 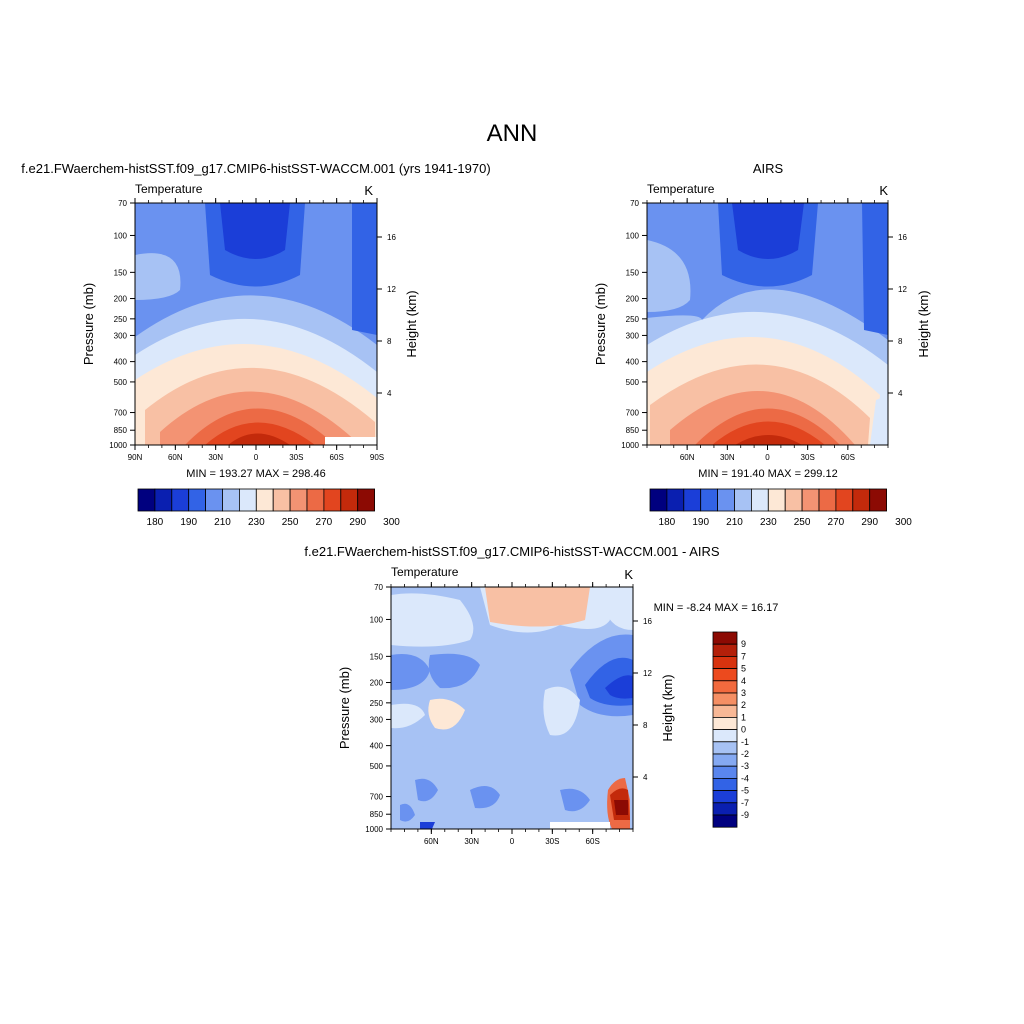 I want to click on x-tick-label: 30N, so click(x=727, y=457).